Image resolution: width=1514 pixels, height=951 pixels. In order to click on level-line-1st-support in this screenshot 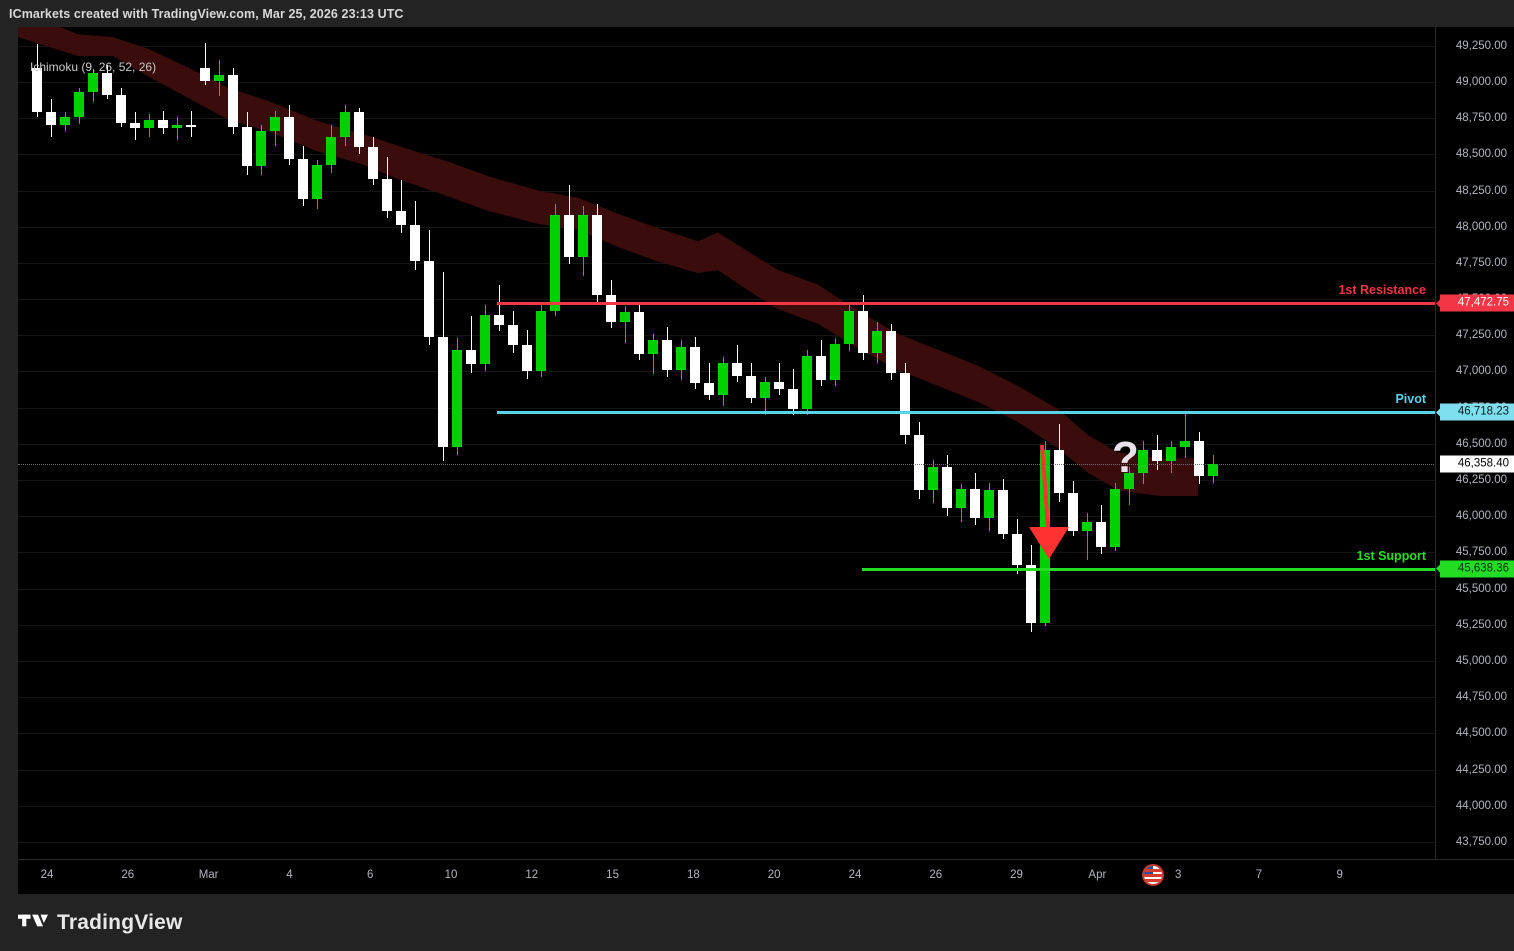, I will do `click(1149, 569)`.